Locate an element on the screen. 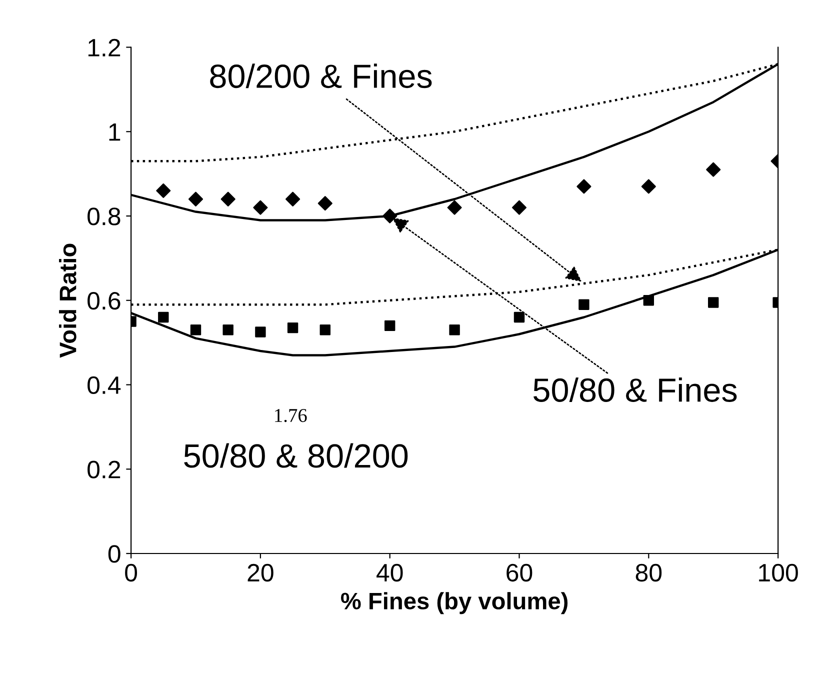 The height and width of the screenshot is (675, 819). y-tick-label: 0.6 is located at coordinates (104, 301).